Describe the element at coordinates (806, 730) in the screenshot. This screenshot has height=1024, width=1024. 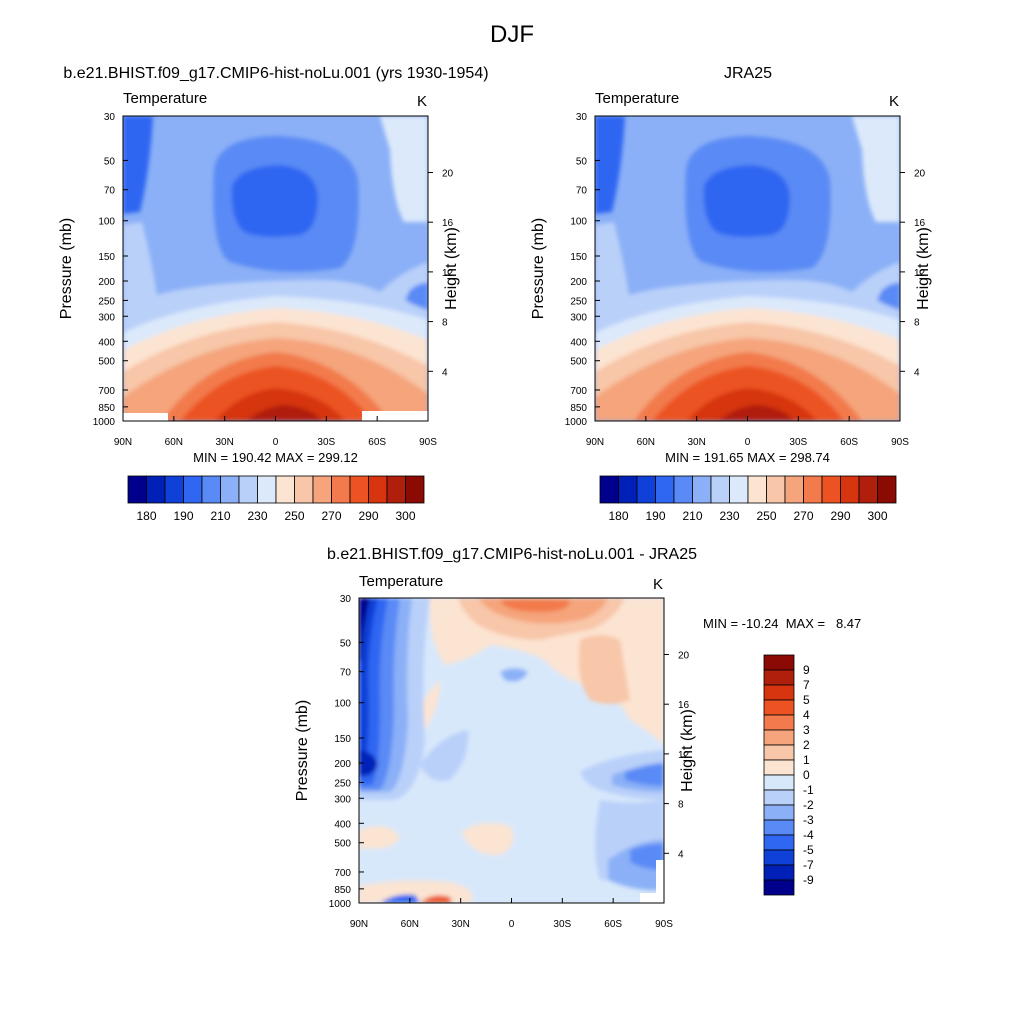
I see `colorbar-label: 3` at that location.